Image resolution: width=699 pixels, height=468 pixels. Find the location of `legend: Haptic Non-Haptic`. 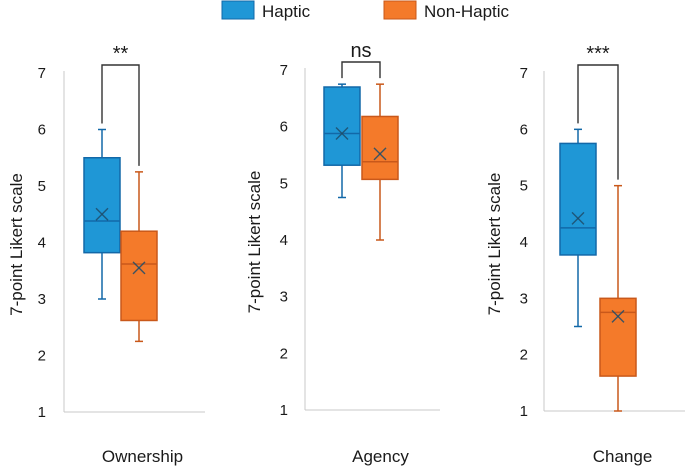

legend: Haptic Non-Haptic is located at coordinates (365, 10).